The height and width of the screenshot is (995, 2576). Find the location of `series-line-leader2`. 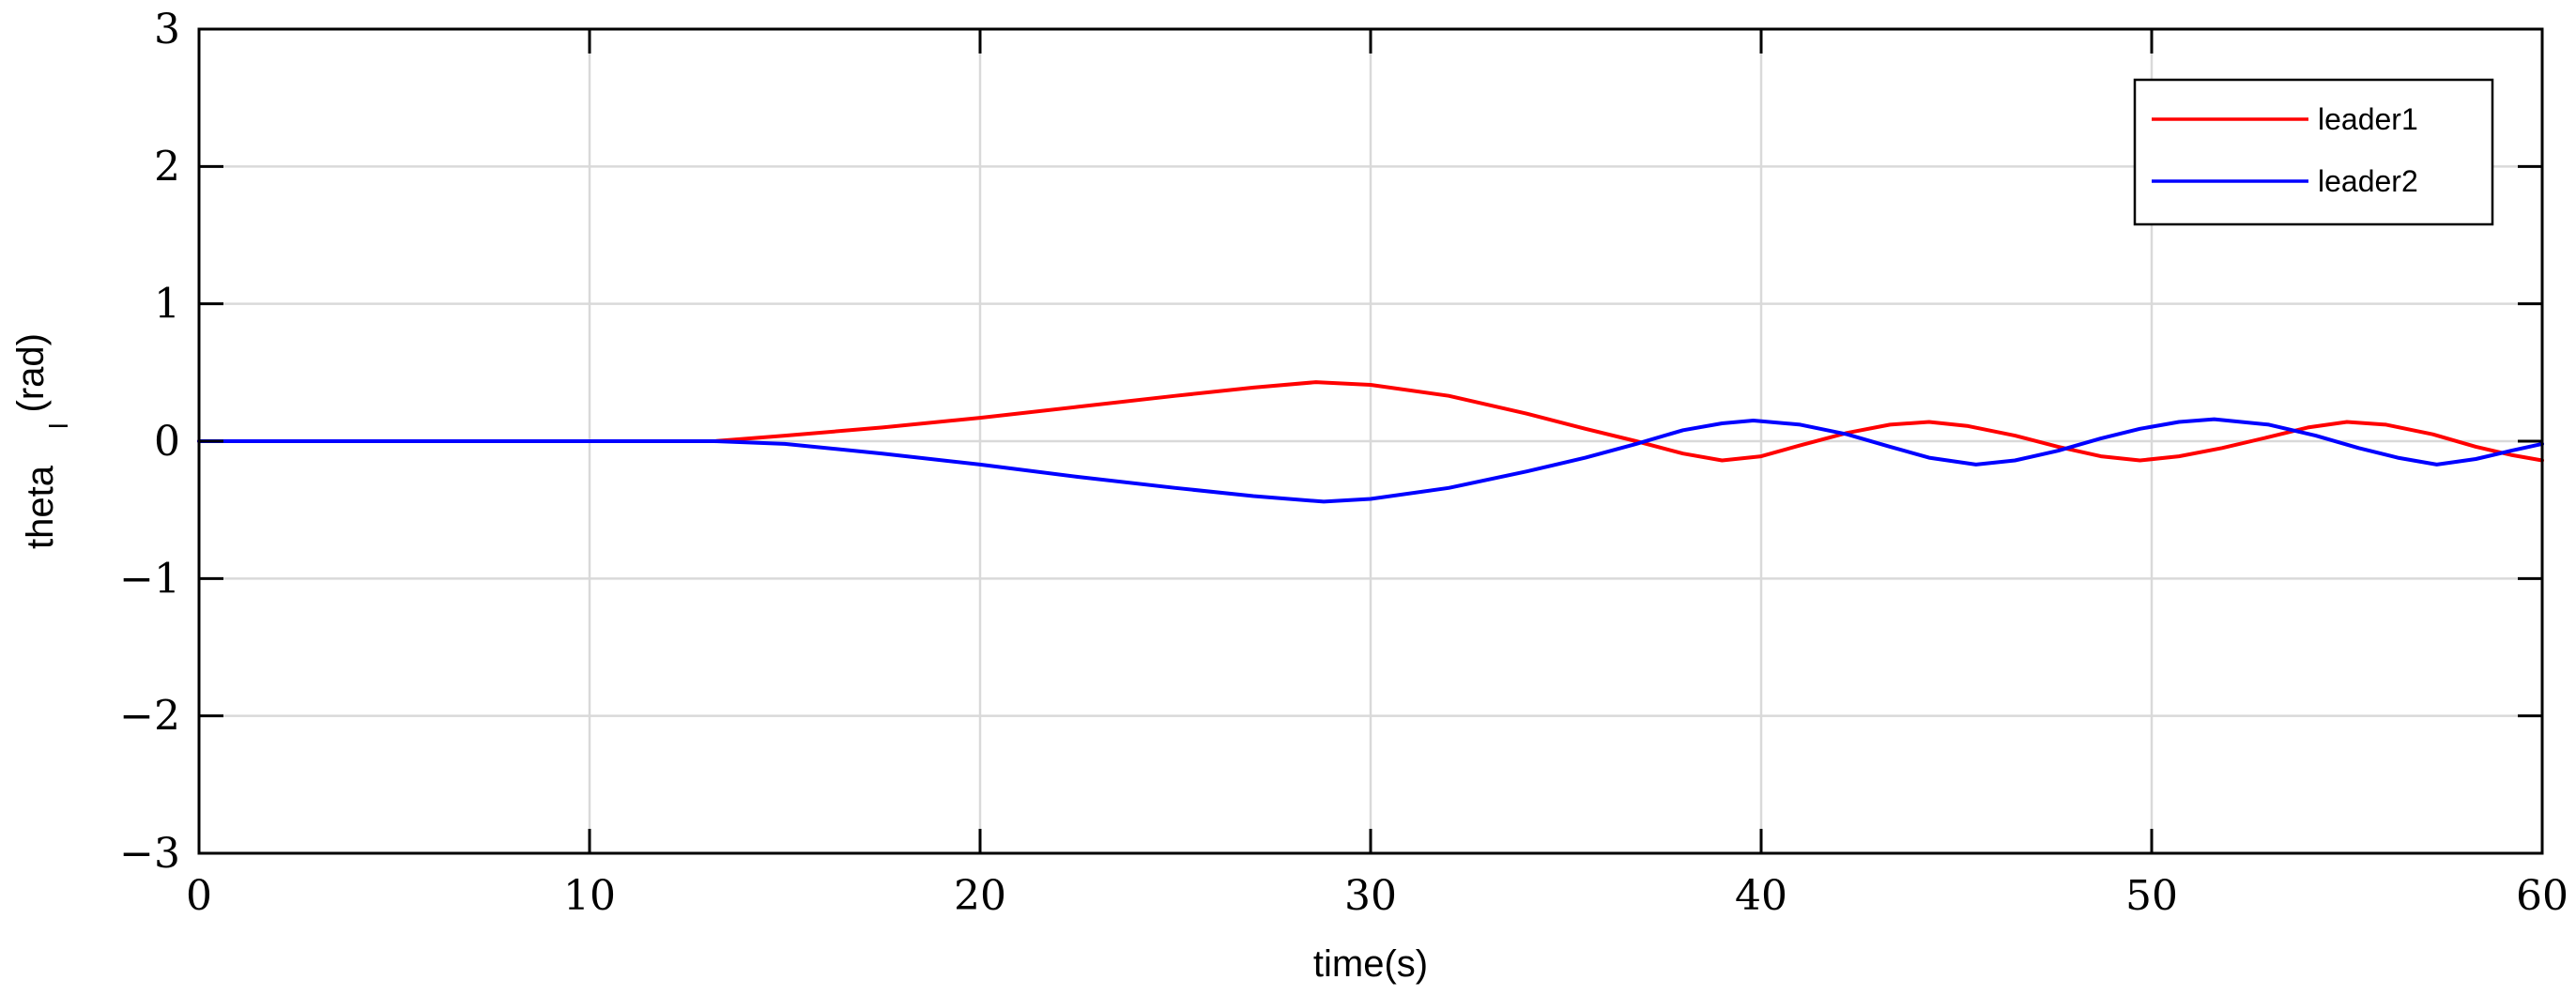

series-line-leader2 is located at coordinates (1370, 460).